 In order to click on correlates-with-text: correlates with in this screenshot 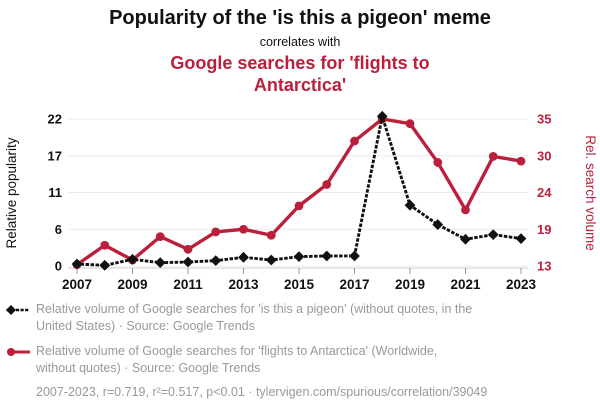, I will do `click(300, 42)`.